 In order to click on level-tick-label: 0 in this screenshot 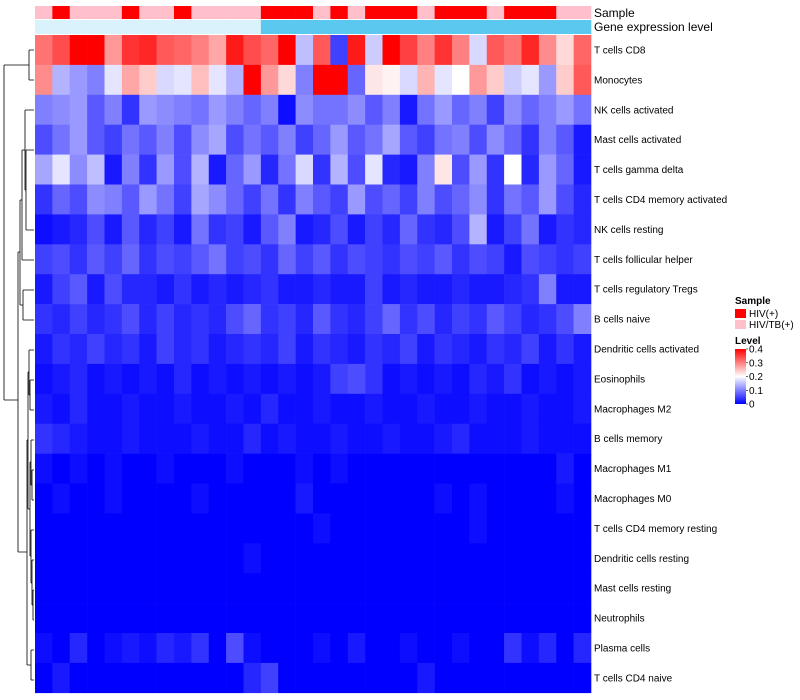, I will do `click(752, 405)`.